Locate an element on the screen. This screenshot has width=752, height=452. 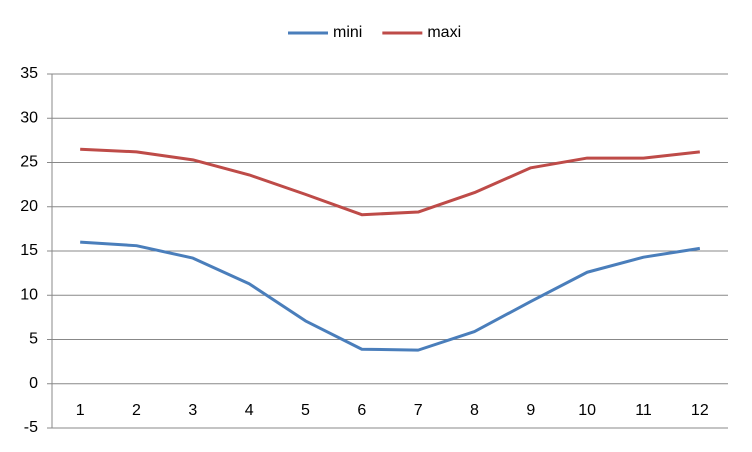
y-tick-label: 20 is located at coordinates (29, 206).